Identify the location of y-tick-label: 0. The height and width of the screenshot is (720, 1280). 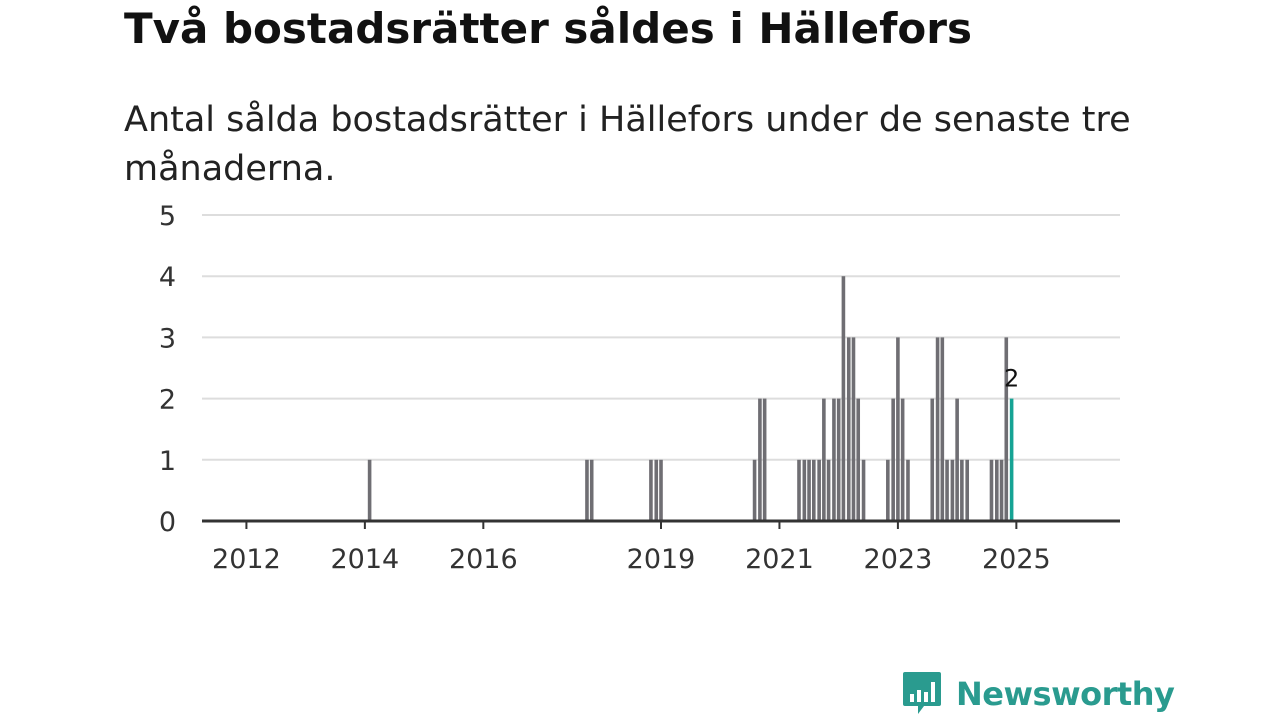
(167, 522).